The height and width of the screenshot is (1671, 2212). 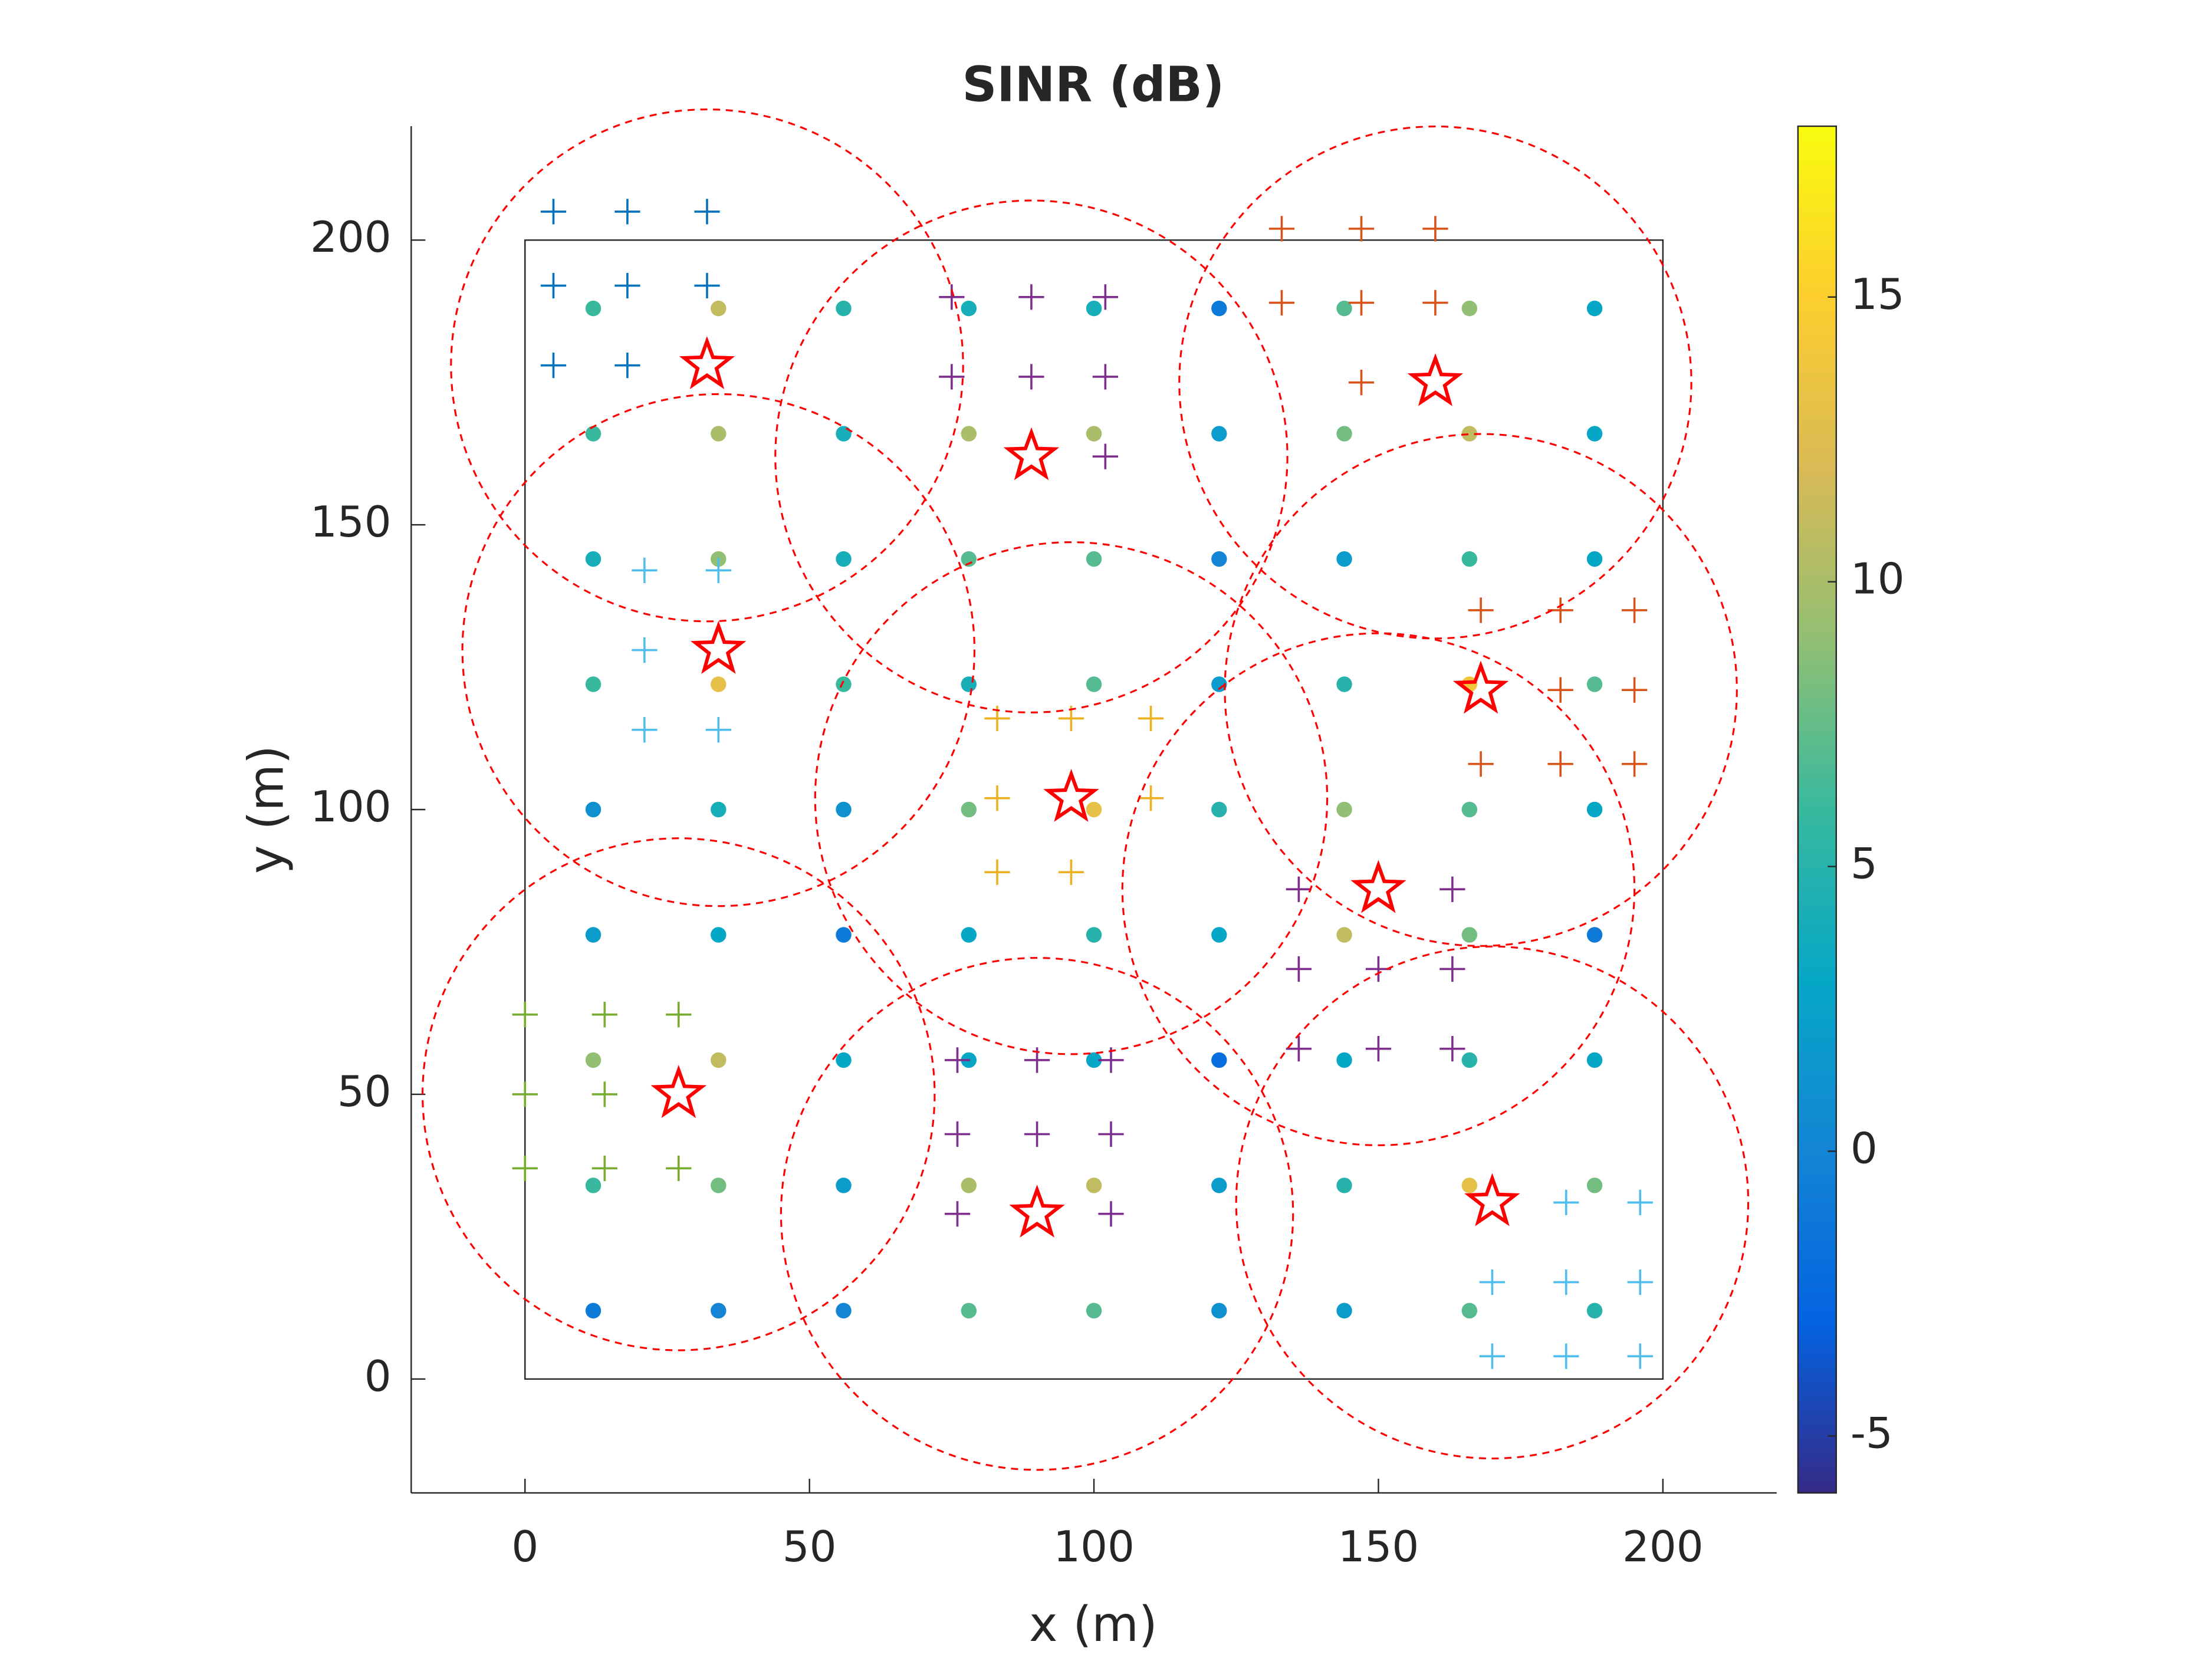 I want to click on y-tick-label: 200, so click(x=351, y=237).